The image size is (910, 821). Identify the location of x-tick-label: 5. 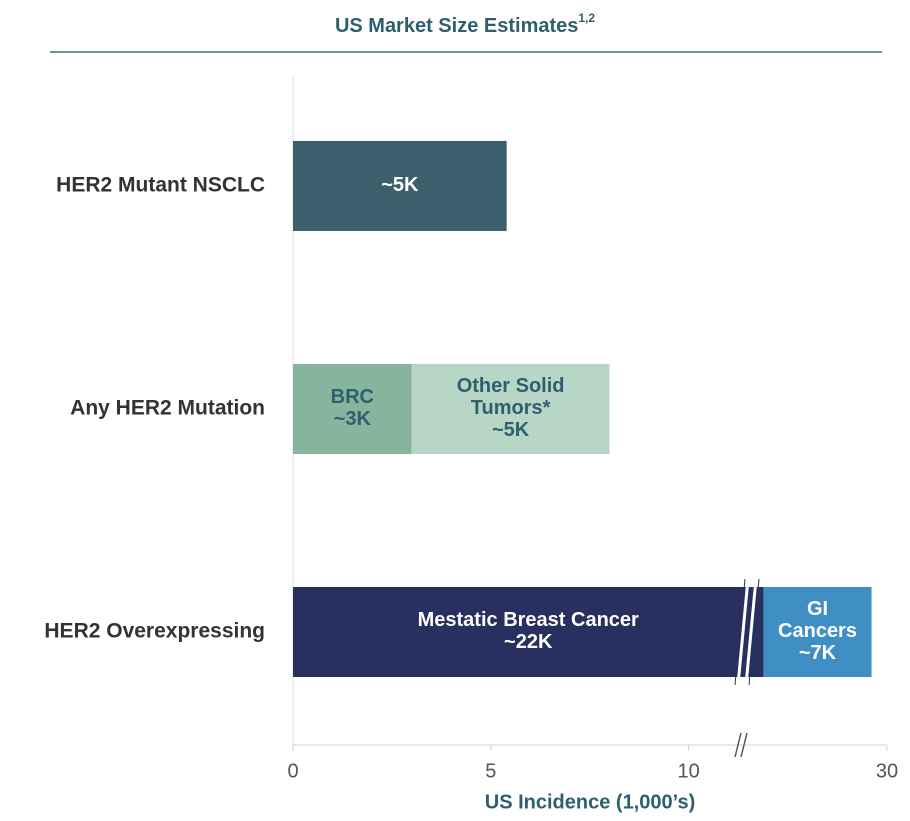
(490, 771).